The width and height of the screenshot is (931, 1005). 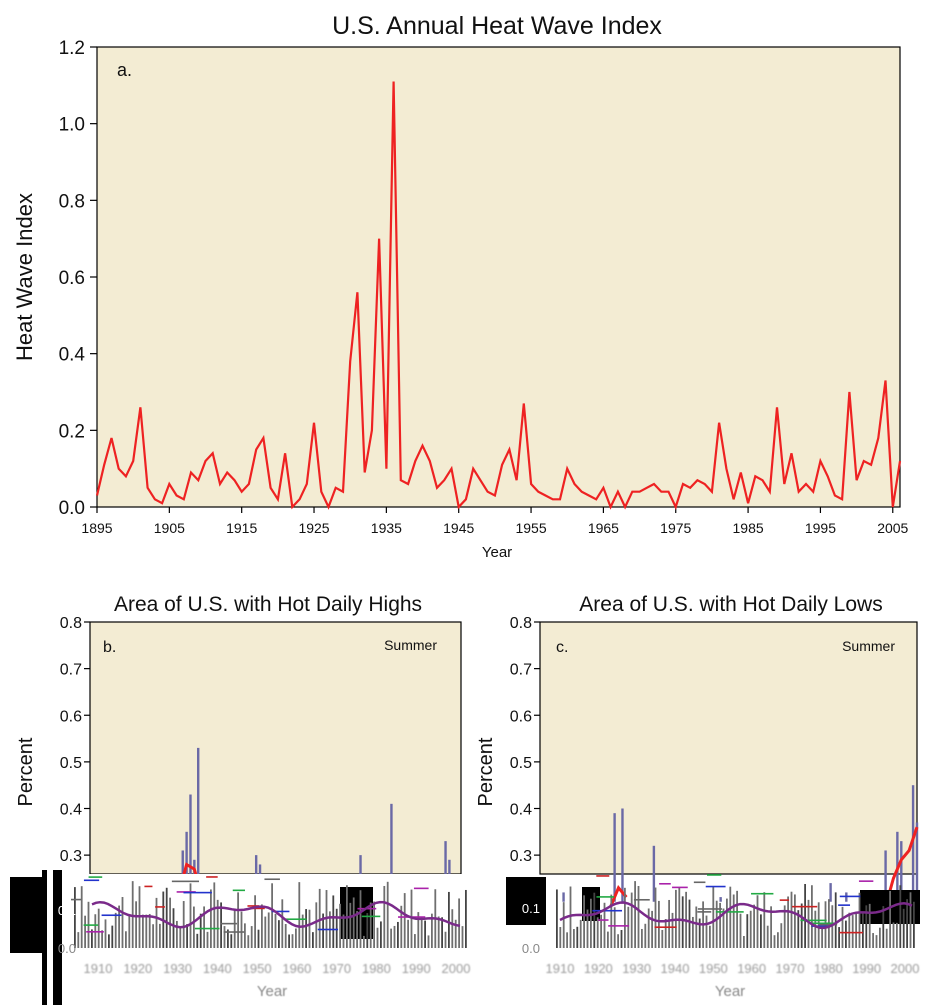 What do you see at coordinates (190, 848) in the screenshot?
I see `panel-b-bar` at bounding box center [190, 848].